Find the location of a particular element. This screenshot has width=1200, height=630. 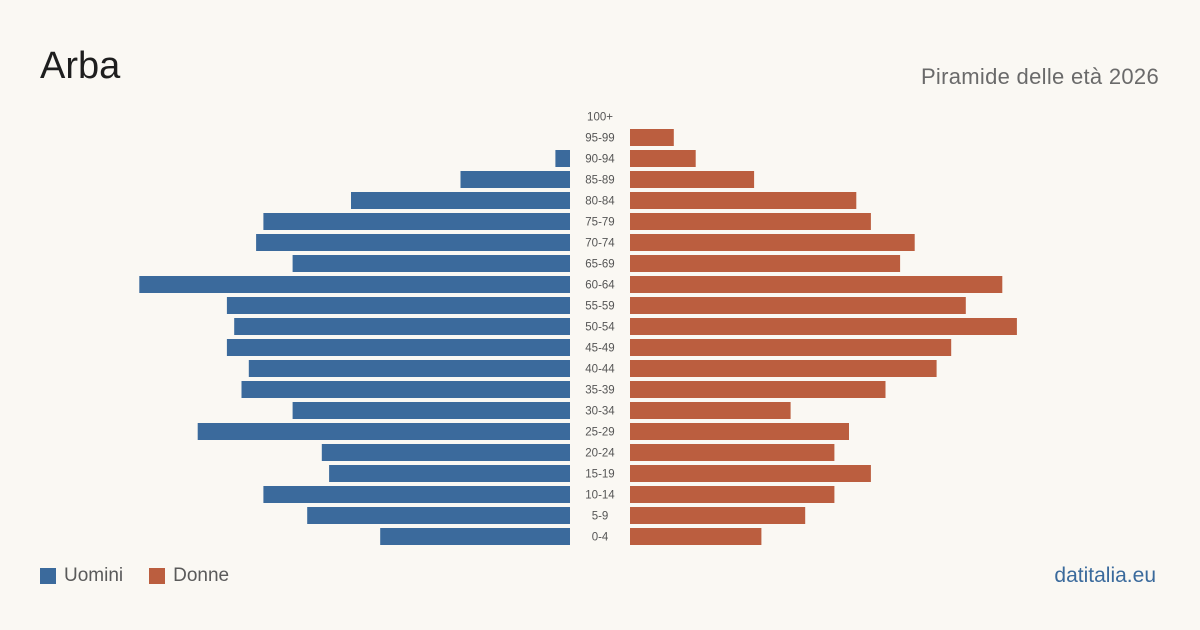

age-label-65-69: 65-69 is located at coordinates (599, 265).